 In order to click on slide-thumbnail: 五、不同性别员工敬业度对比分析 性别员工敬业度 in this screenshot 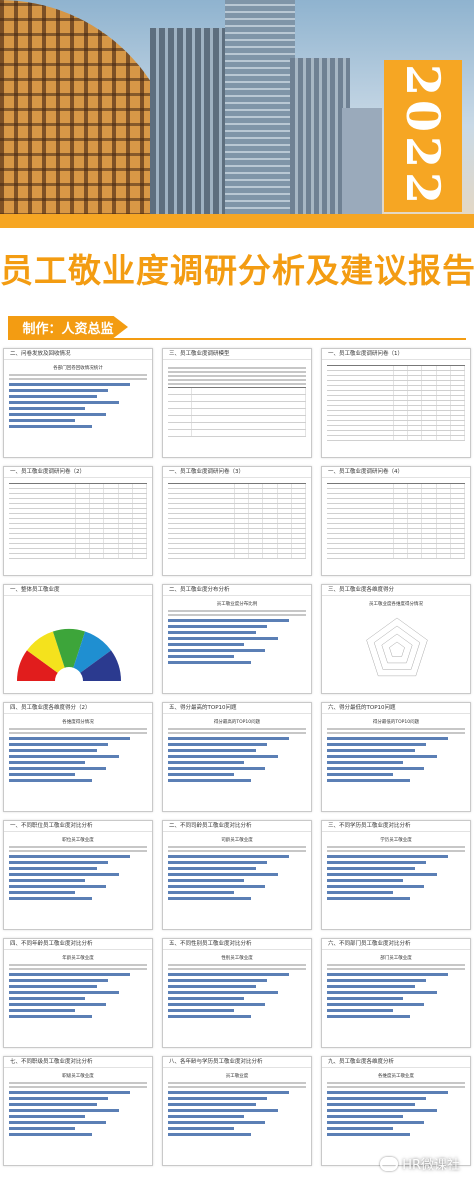, I will do `click(237, 993)`.